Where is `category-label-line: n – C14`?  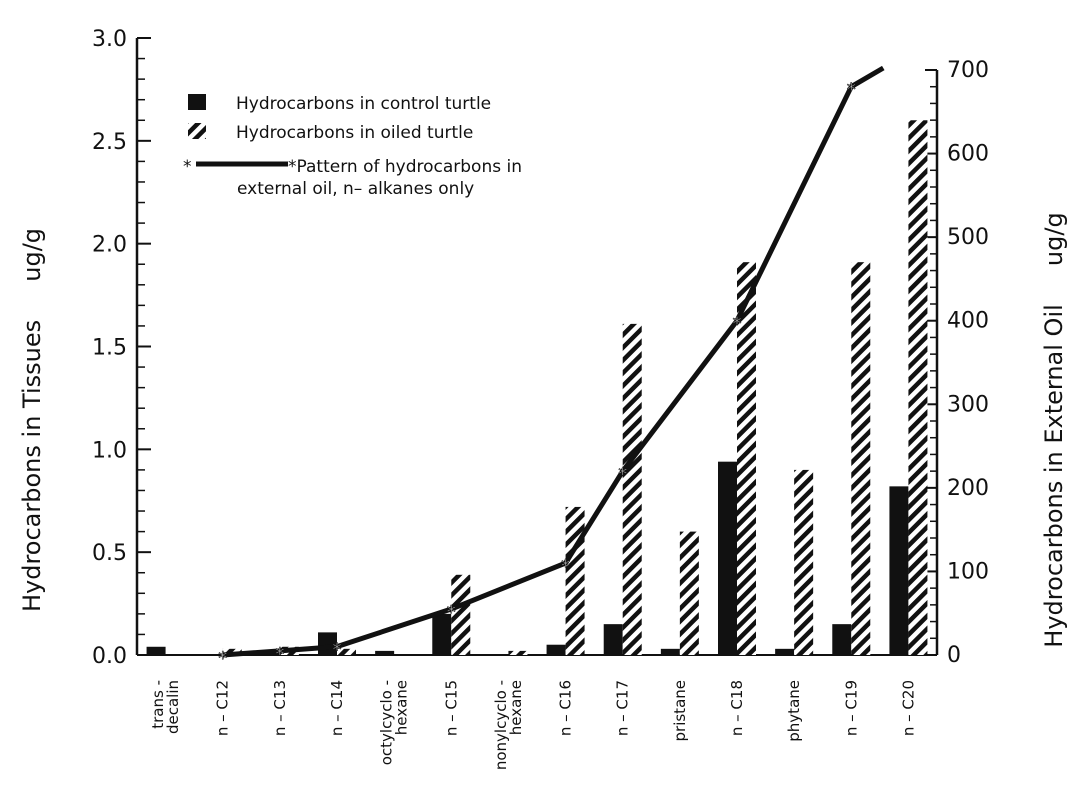
category-label-line: n – C14 is located at coordinates (337, 708).